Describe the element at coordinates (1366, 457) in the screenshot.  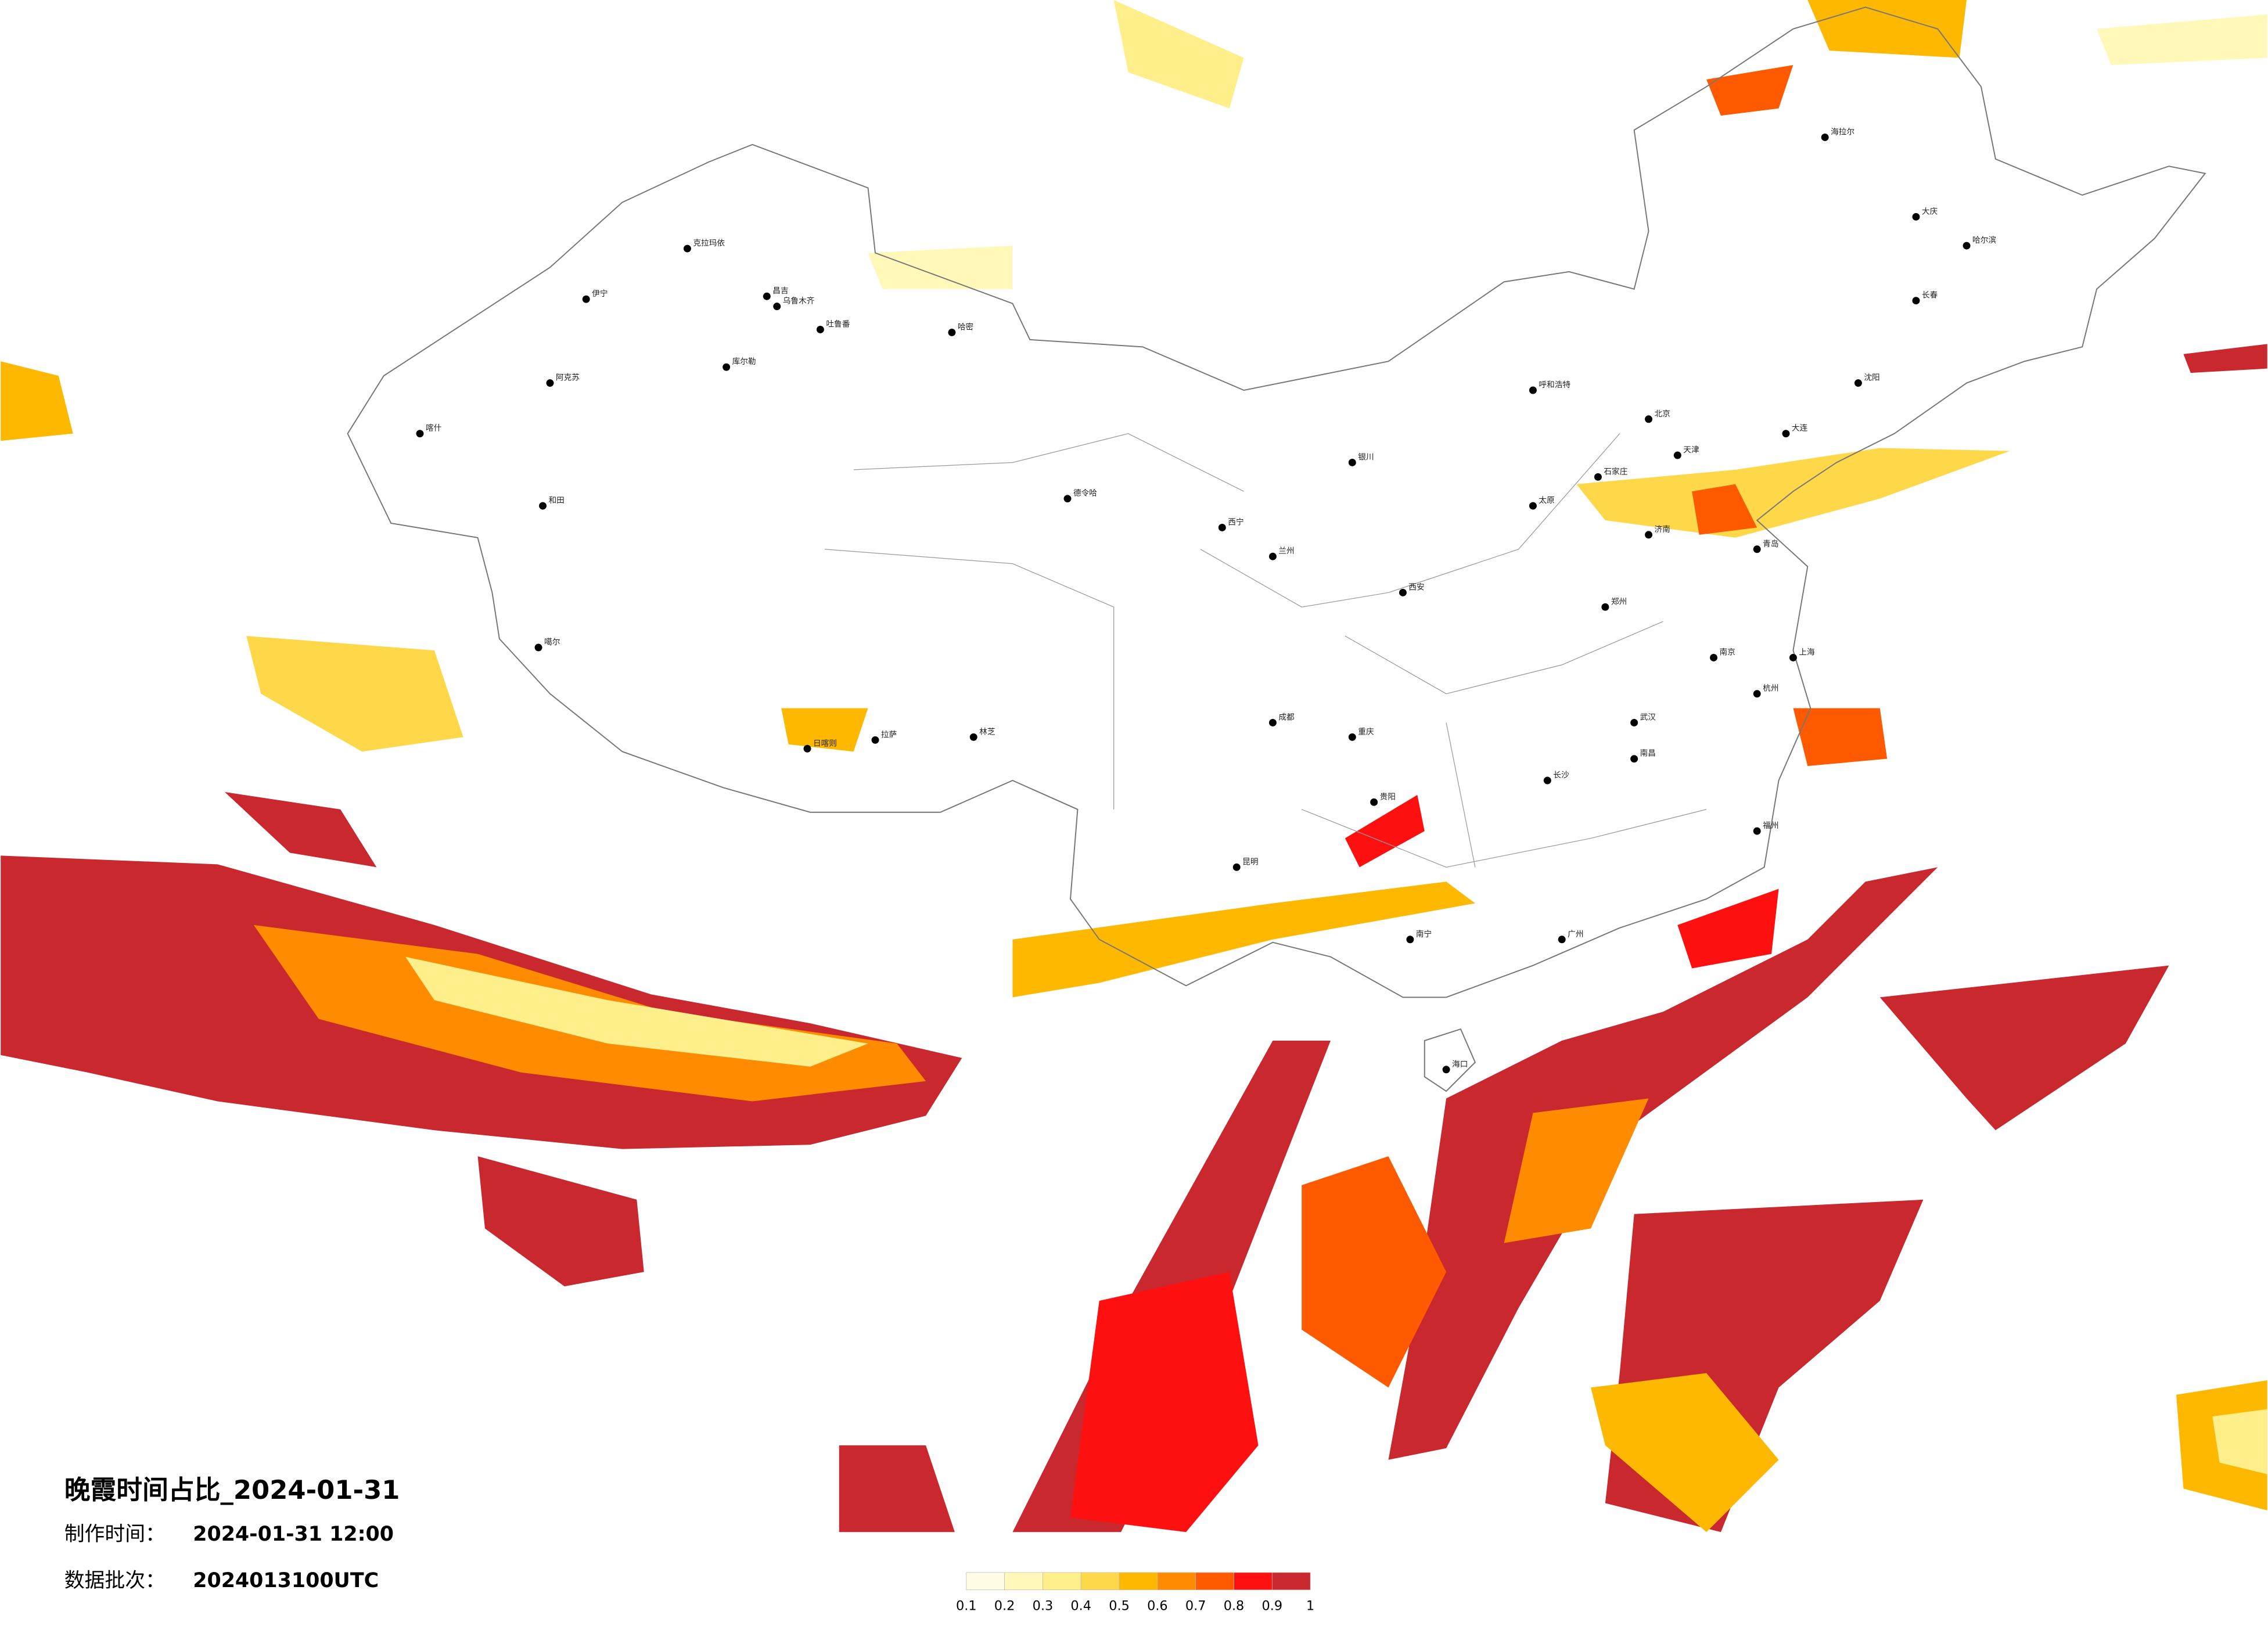
I see `city-label: 银川` at that location.